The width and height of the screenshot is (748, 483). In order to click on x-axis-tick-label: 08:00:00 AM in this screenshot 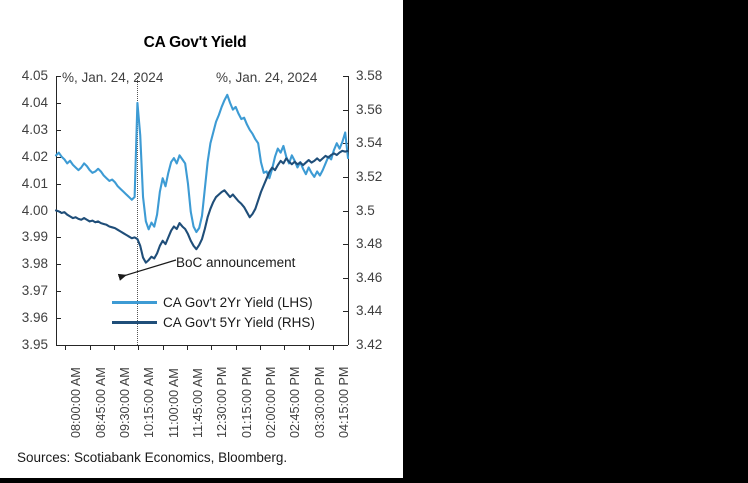, I will do `click(76, 402)`.